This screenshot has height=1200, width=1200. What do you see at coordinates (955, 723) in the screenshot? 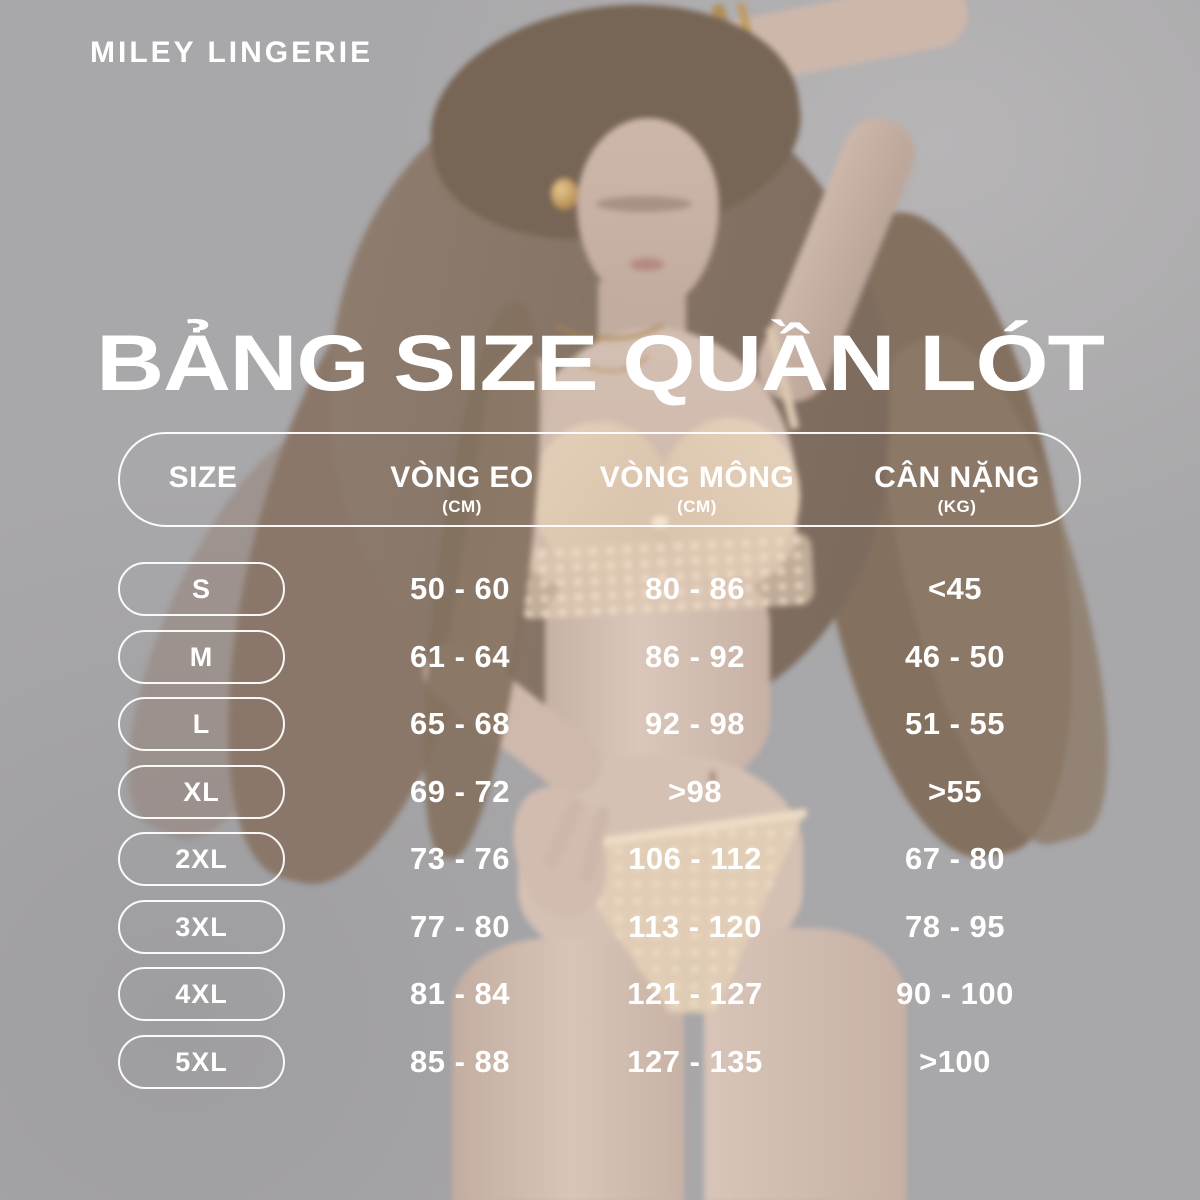
I see `weight-value: 51 - 55` at bounding box center [955, 723].